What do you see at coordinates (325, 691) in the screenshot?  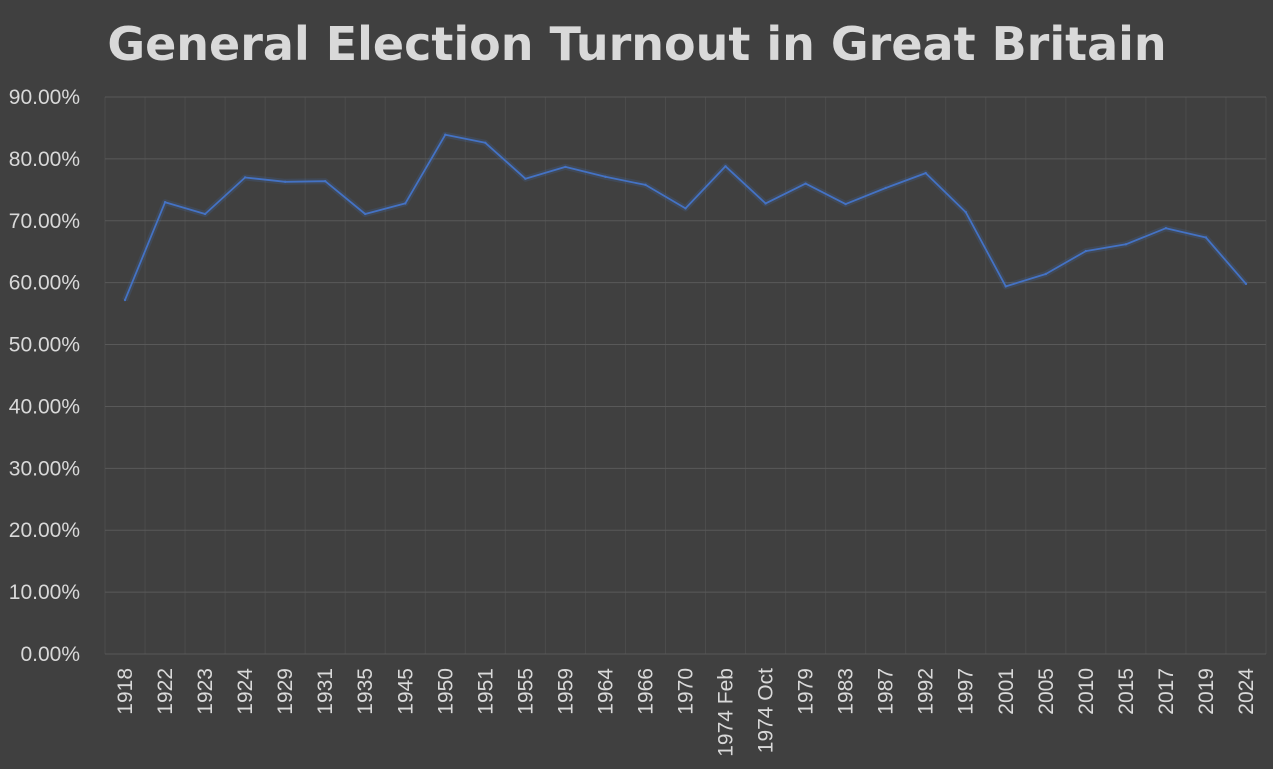 I see `x-tick-label: 1931` at bounding box center [325, 691].